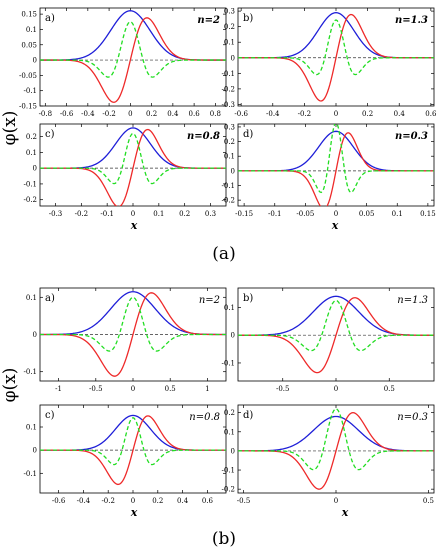 The image size is (447, 550). What do you see at coordinates (28, 76) in the screenshot?
I see `y-tick-label: -0.05` at bounding box center [28, 76].